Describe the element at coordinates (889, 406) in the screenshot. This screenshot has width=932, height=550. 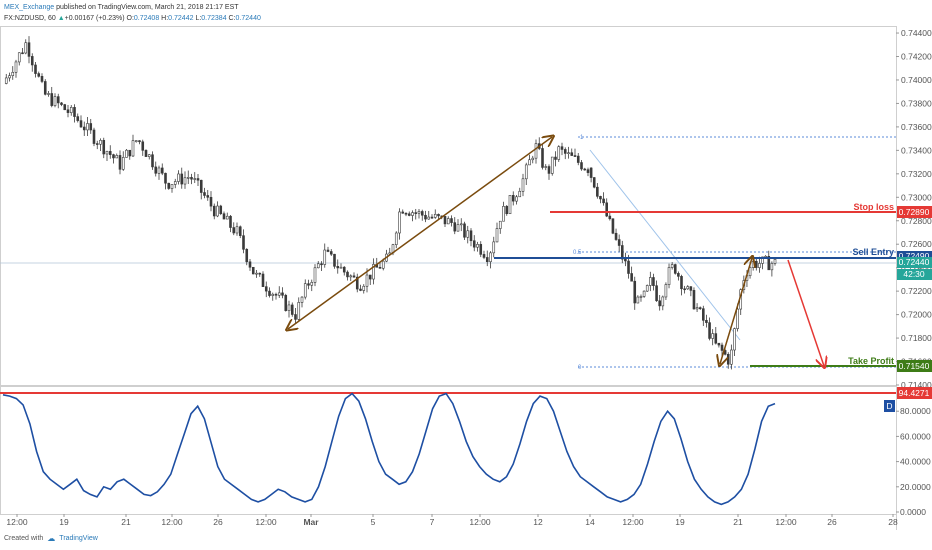
I see `indicator-badge` at that location.